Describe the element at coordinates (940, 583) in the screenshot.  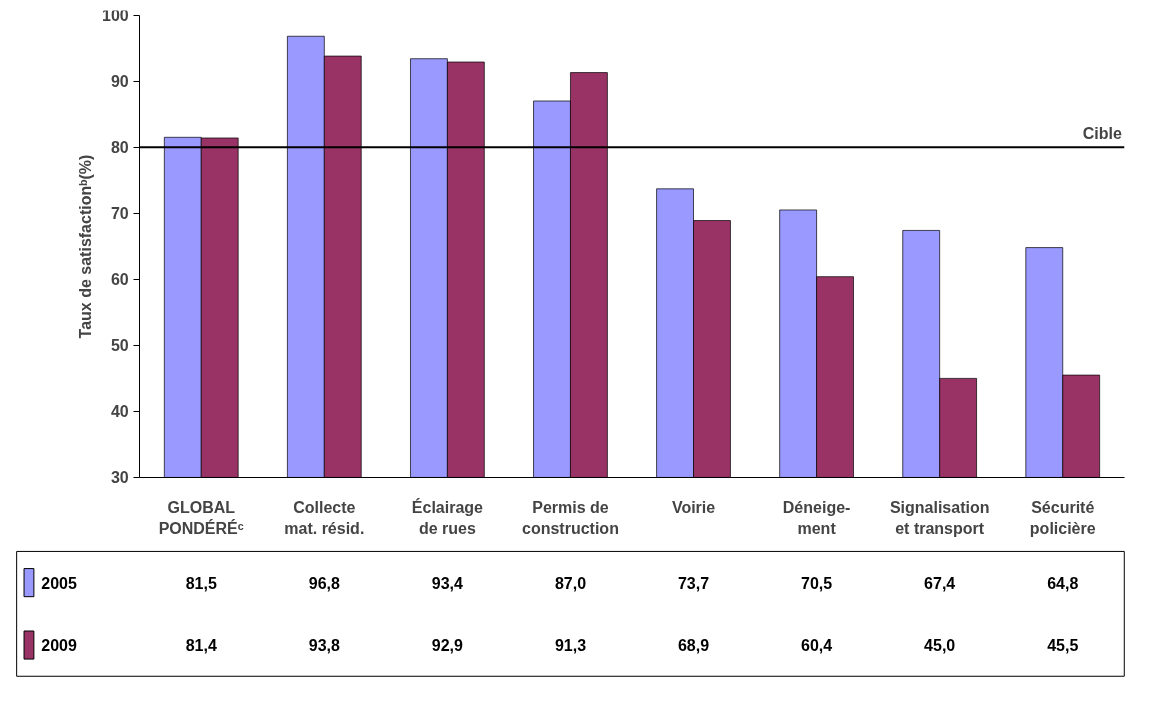
I see `data-label: 67,4` at that location.